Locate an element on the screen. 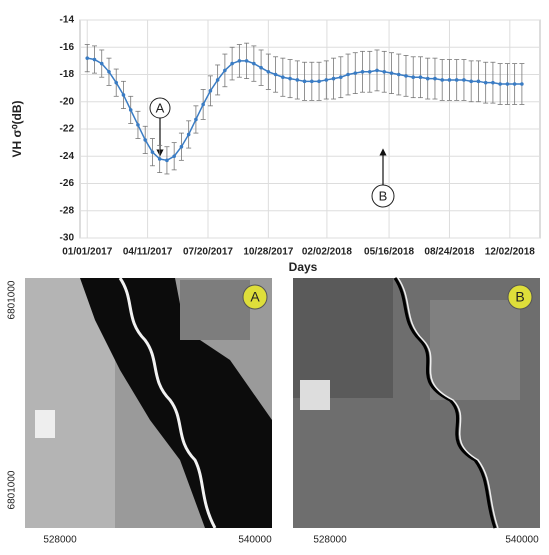 This screenshot has height=555, width=549. y-axis-label: VH σ⁰(dB) is located at coordinates (17, 128).